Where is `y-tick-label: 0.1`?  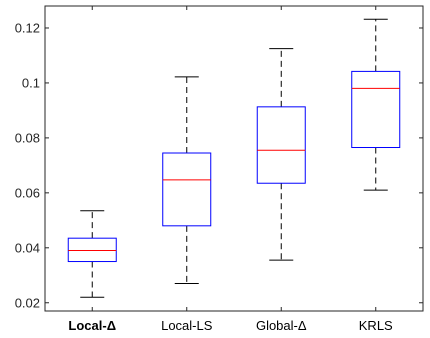
y-tick-label: 0.1 is located at coordinates (31, 82).